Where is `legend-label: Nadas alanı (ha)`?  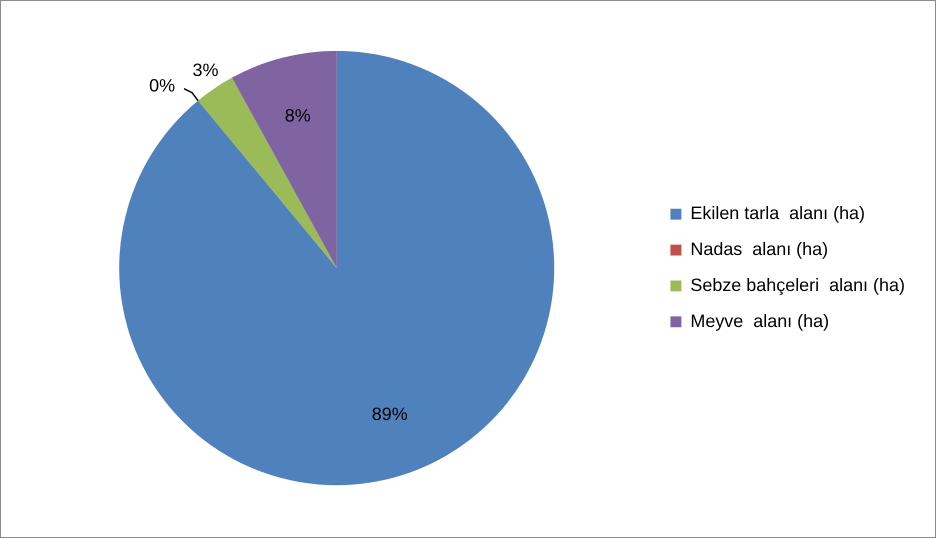
legend-label: Nadas alanı (ha) is located at coordinates (759, 249).